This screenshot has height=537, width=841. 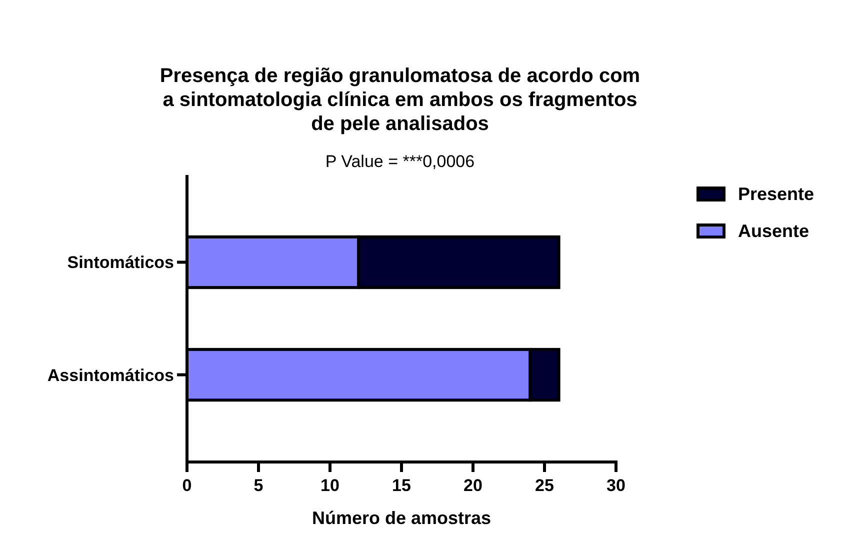 I want to click on x-tick-label: 30, so click(x=616, y=485).